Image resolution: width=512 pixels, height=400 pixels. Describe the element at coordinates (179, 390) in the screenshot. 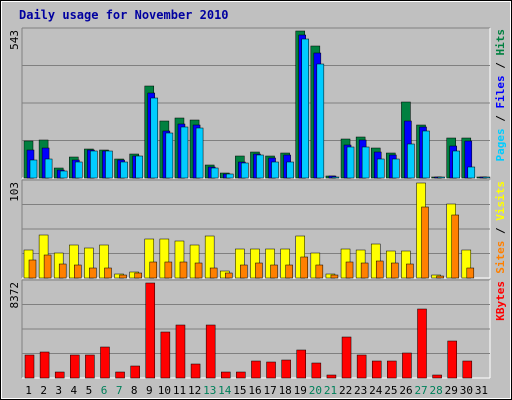

I see `x-tick-label: 11` at that location.